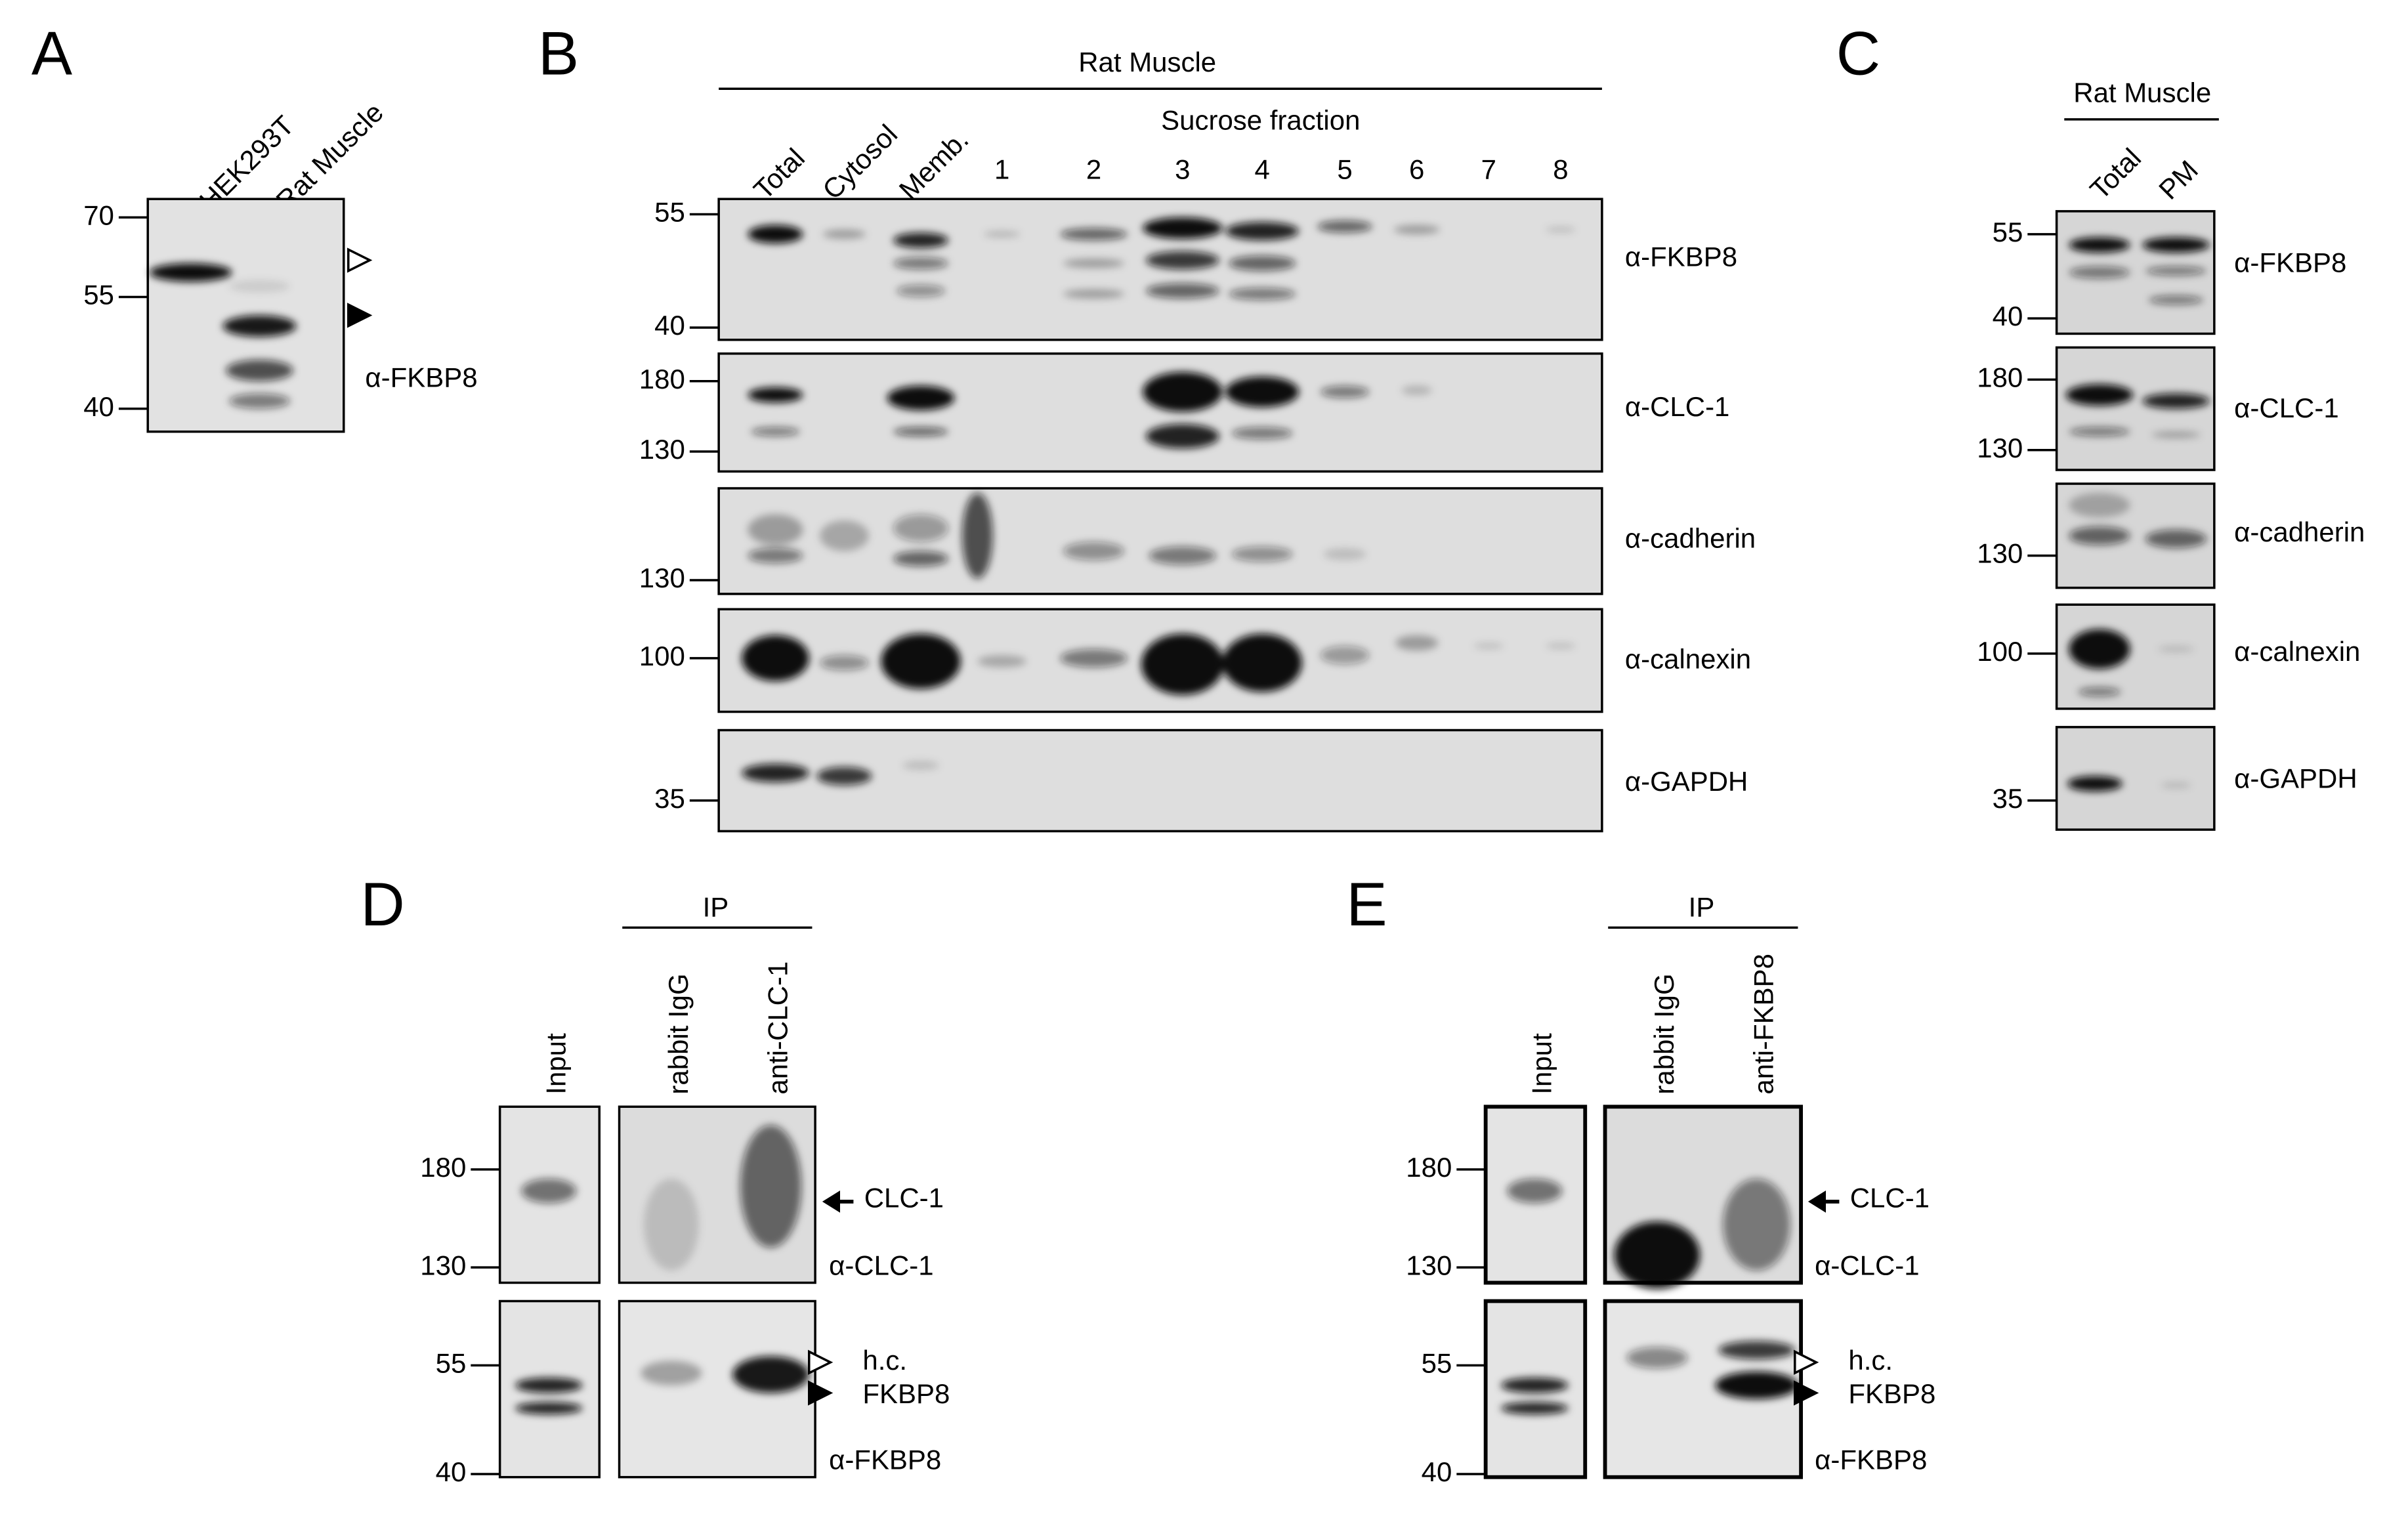 This screenshot has width=2408, height=1520. I want to click on marker-label: 70, so click(98, 215).